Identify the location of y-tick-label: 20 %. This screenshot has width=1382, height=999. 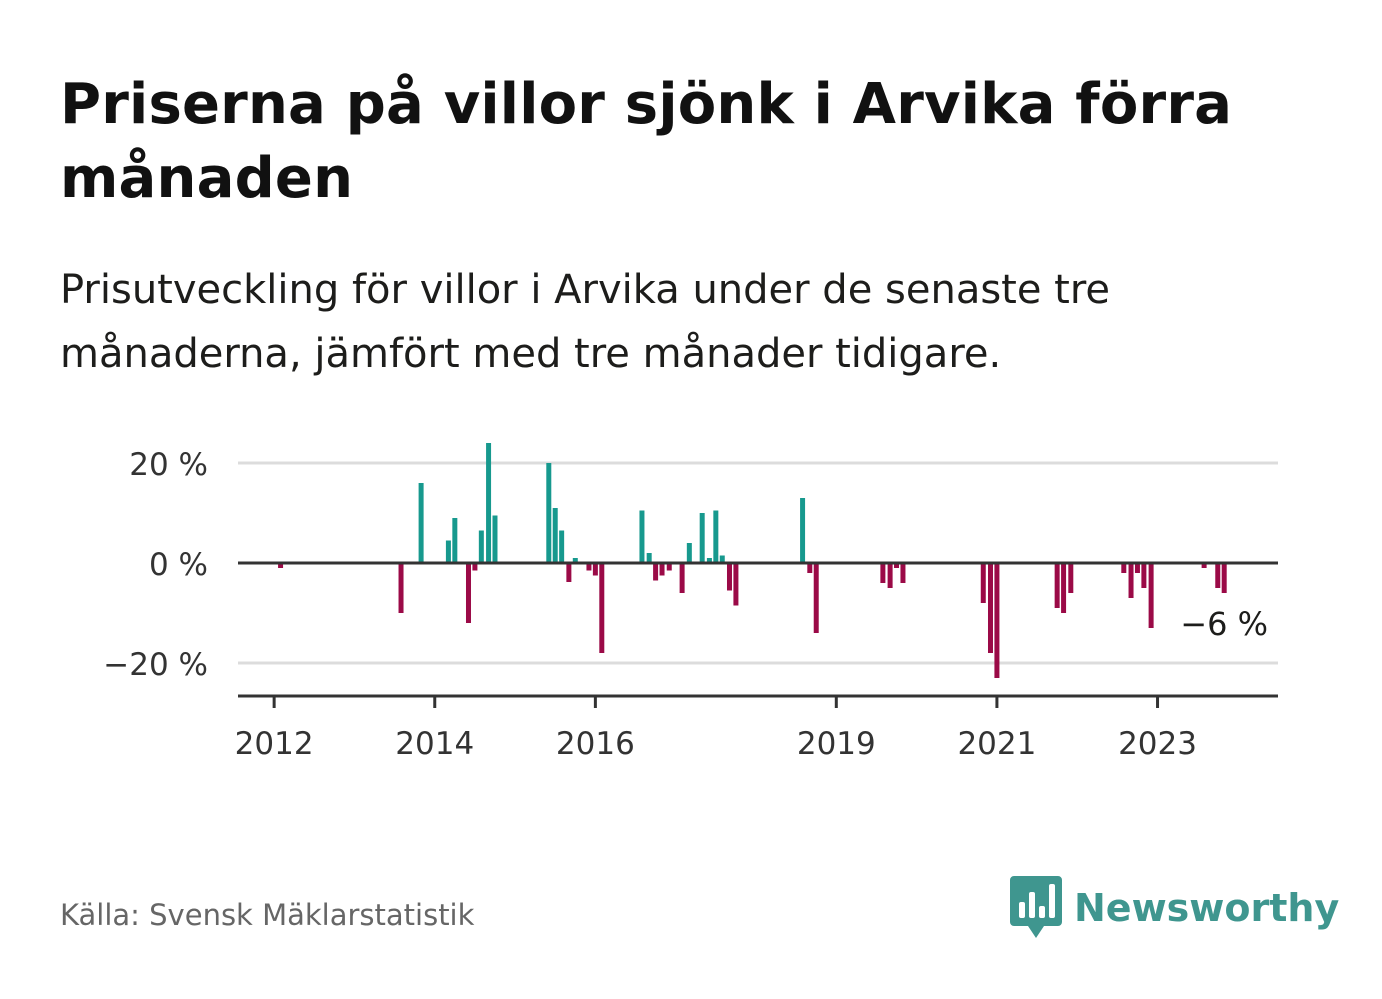
(168, 465).